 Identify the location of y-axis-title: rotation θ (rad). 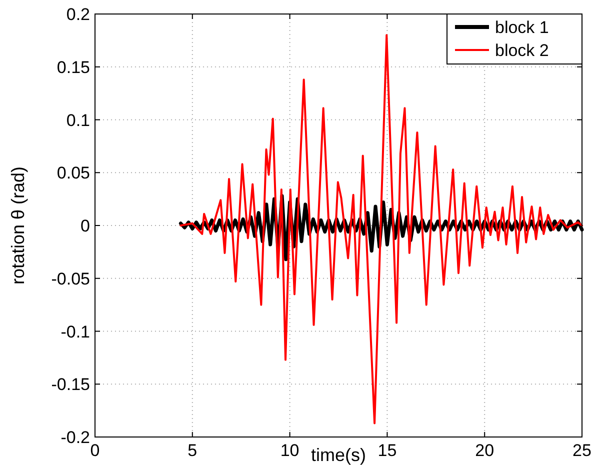
(18, 225).